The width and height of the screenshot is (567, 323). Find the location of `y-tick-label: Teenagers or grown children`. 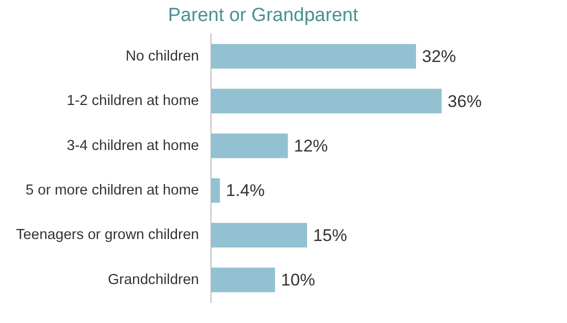

y-tick-label: Teenagers or grown children is located at coordinates (107, 235).